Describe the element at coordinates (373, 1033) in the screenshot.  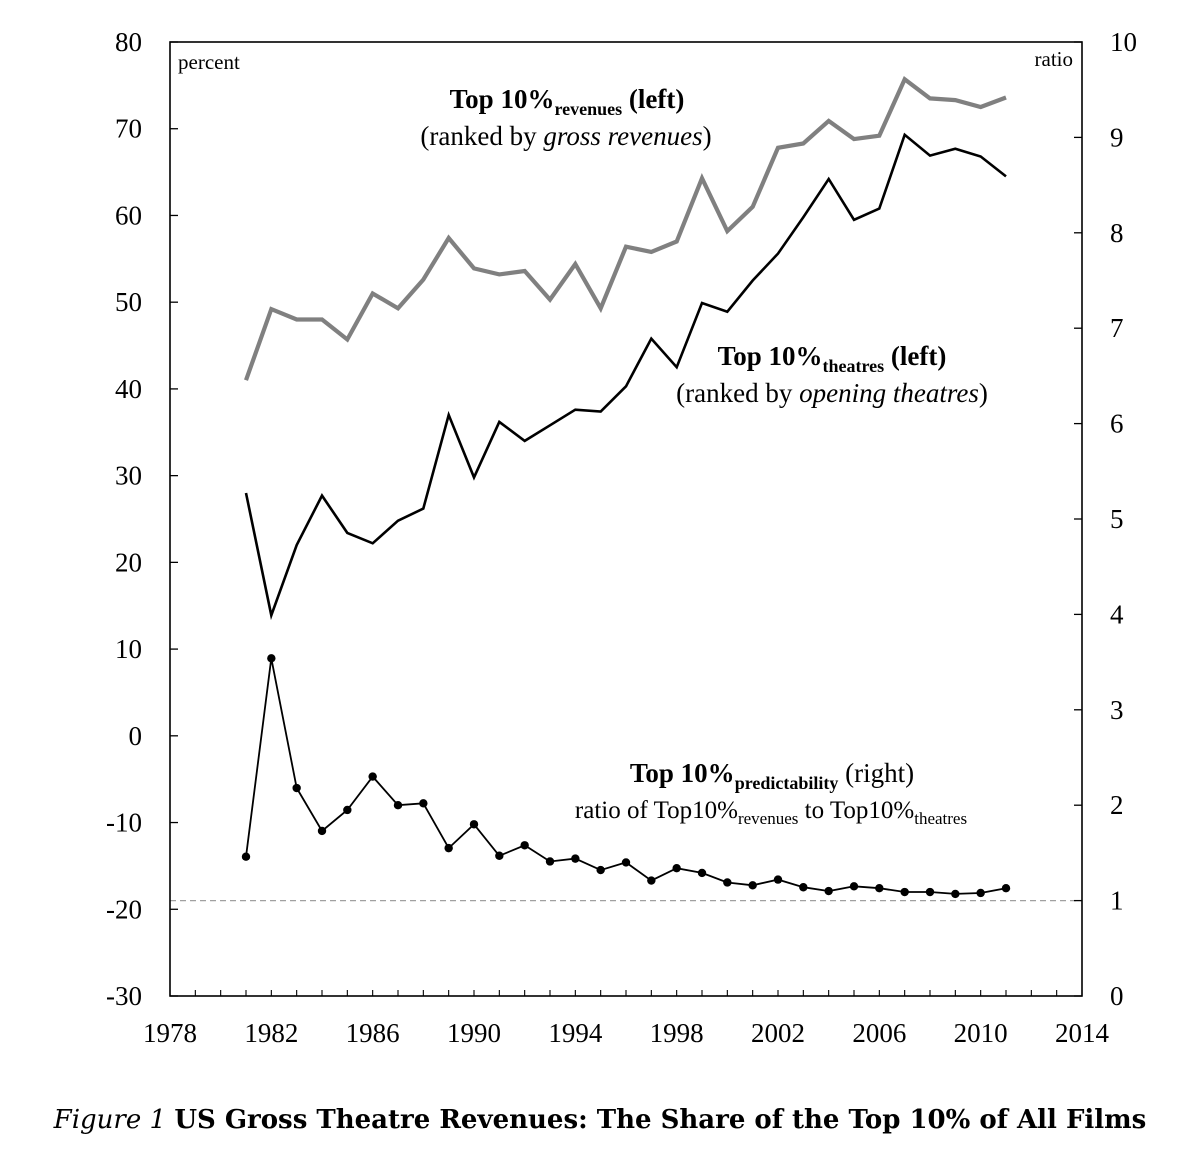
I see `x-axis-tick-label: 1986` at that location.